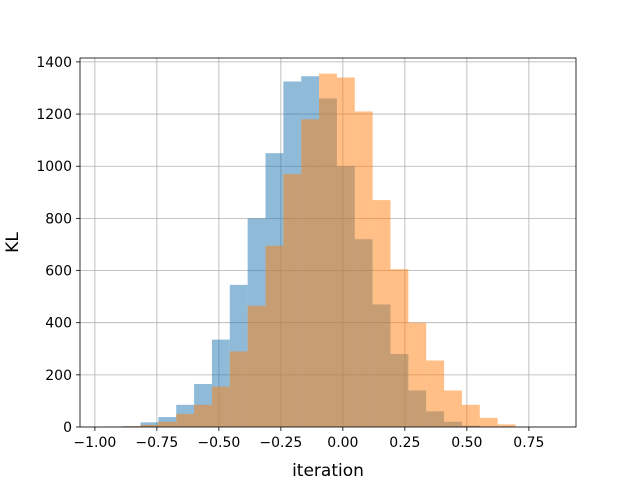 This screenshot has width=640, height=480. Describe the element at coordinates (54, 63) in the screenshot. I see `y-tick-label: 1400` at that location.